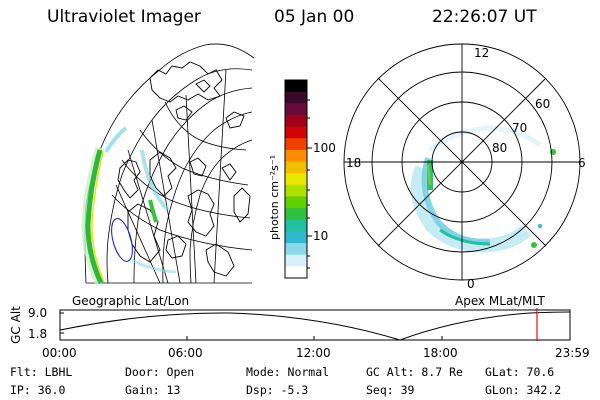 The image size is (600, 400). I want to click on colorbar-unit-label: photon cm⁻²s⁻¹, so click(274, 197).